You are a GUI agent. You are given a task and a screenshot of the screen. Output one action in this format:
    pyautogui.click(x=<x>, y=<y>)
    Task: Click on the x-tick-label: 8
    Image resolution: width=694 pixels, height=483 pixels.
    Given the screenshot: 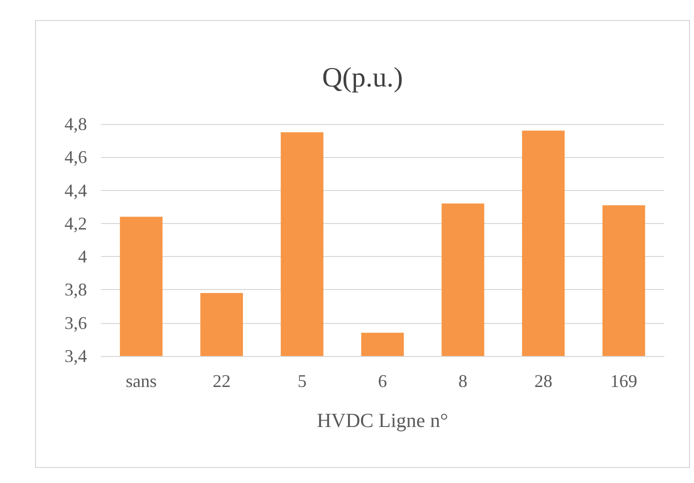 What is the action you would take?
    pyautogui.click(x=463, y=381)
    